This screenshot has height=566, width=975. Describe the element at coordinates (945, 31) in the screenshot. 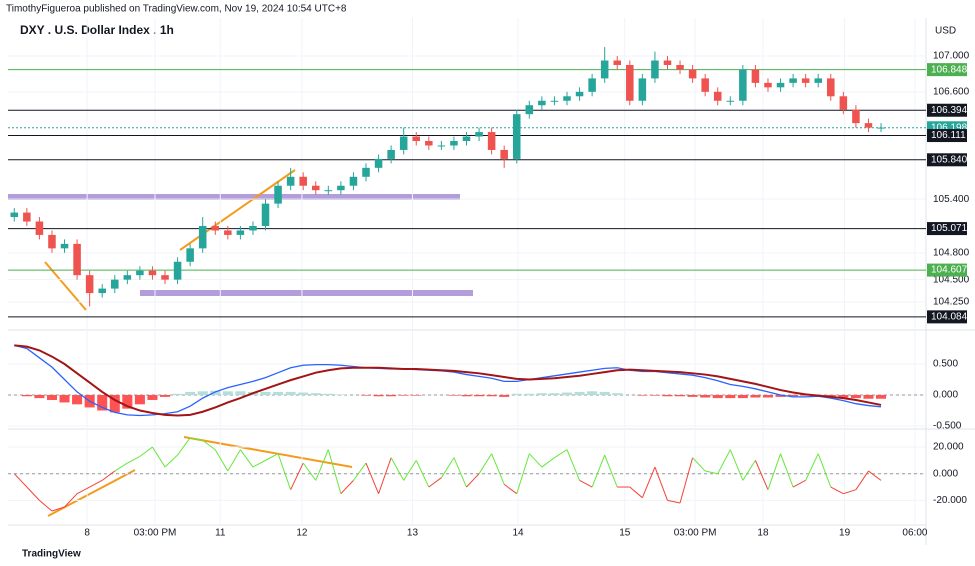

I see `currency: USD` at that location.